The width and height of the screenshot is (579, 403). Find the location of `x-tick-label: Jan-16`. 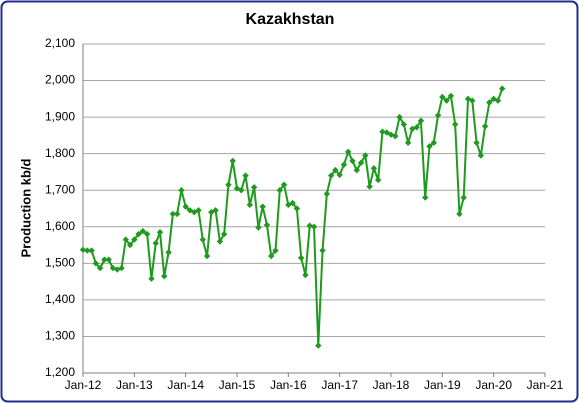

x-tick-label: Jan-16 is located at coordinates (288, 385).